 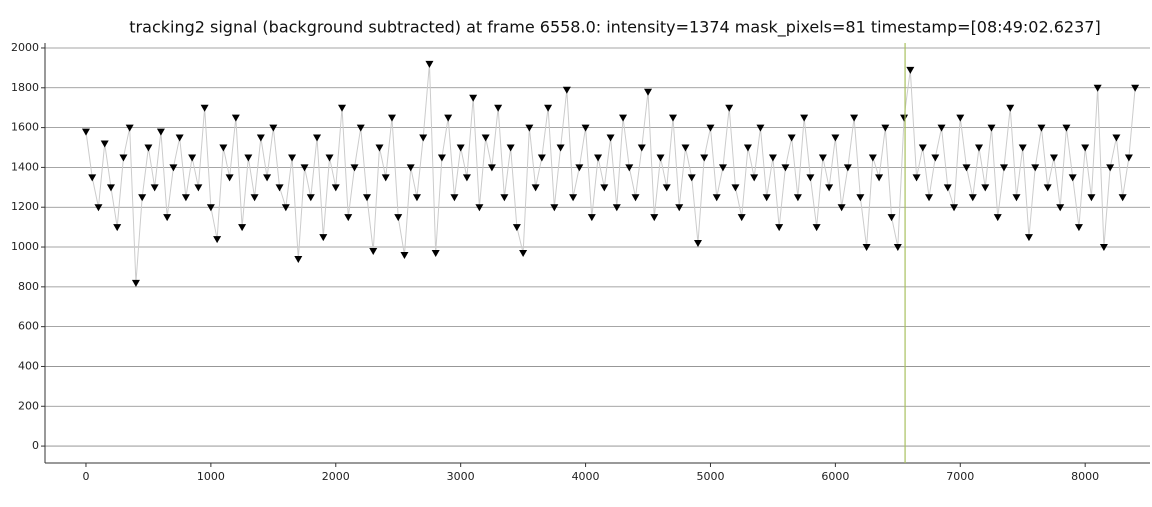 What do you see at coordinates (336, 476) in the screenshot?
I see `x-tick-label: 2000` at bounding box center [336, 476].